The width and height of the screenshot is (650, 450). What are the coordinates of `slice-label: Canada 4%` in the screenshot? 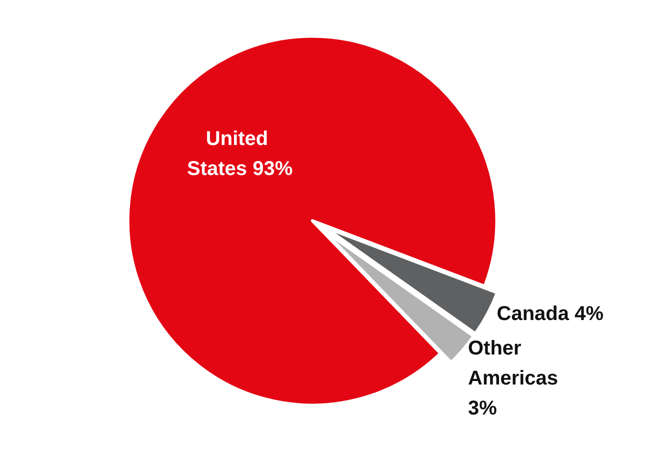 It's located at (550, 313).